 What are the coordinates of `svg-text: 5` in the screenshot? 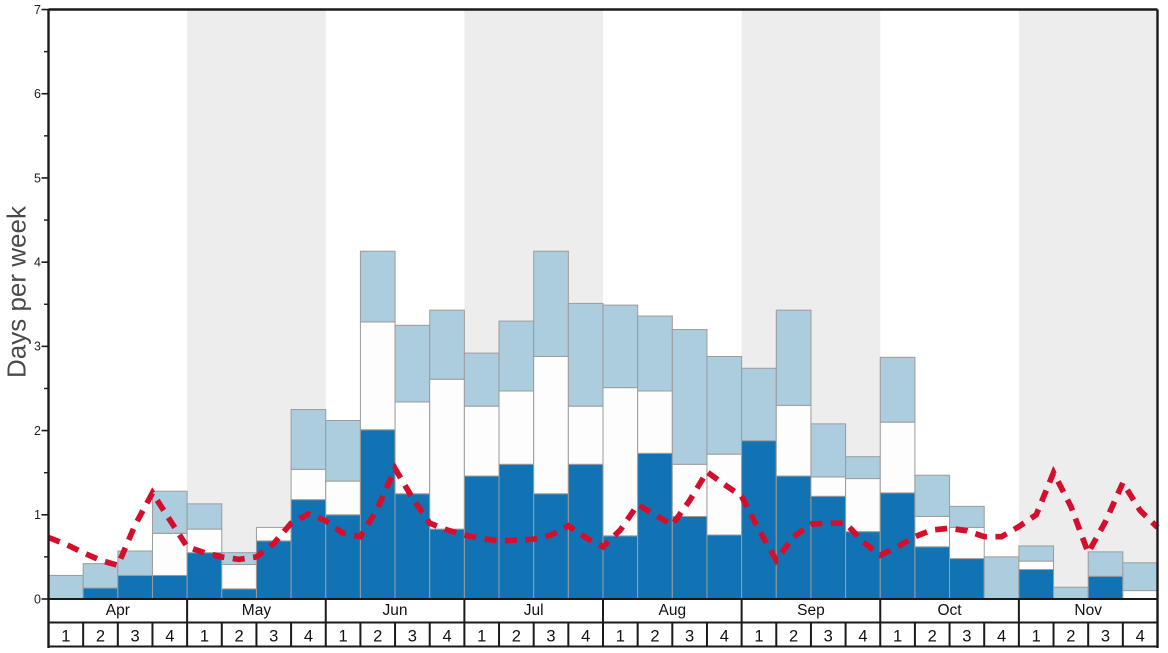 It's located at (37, 178).